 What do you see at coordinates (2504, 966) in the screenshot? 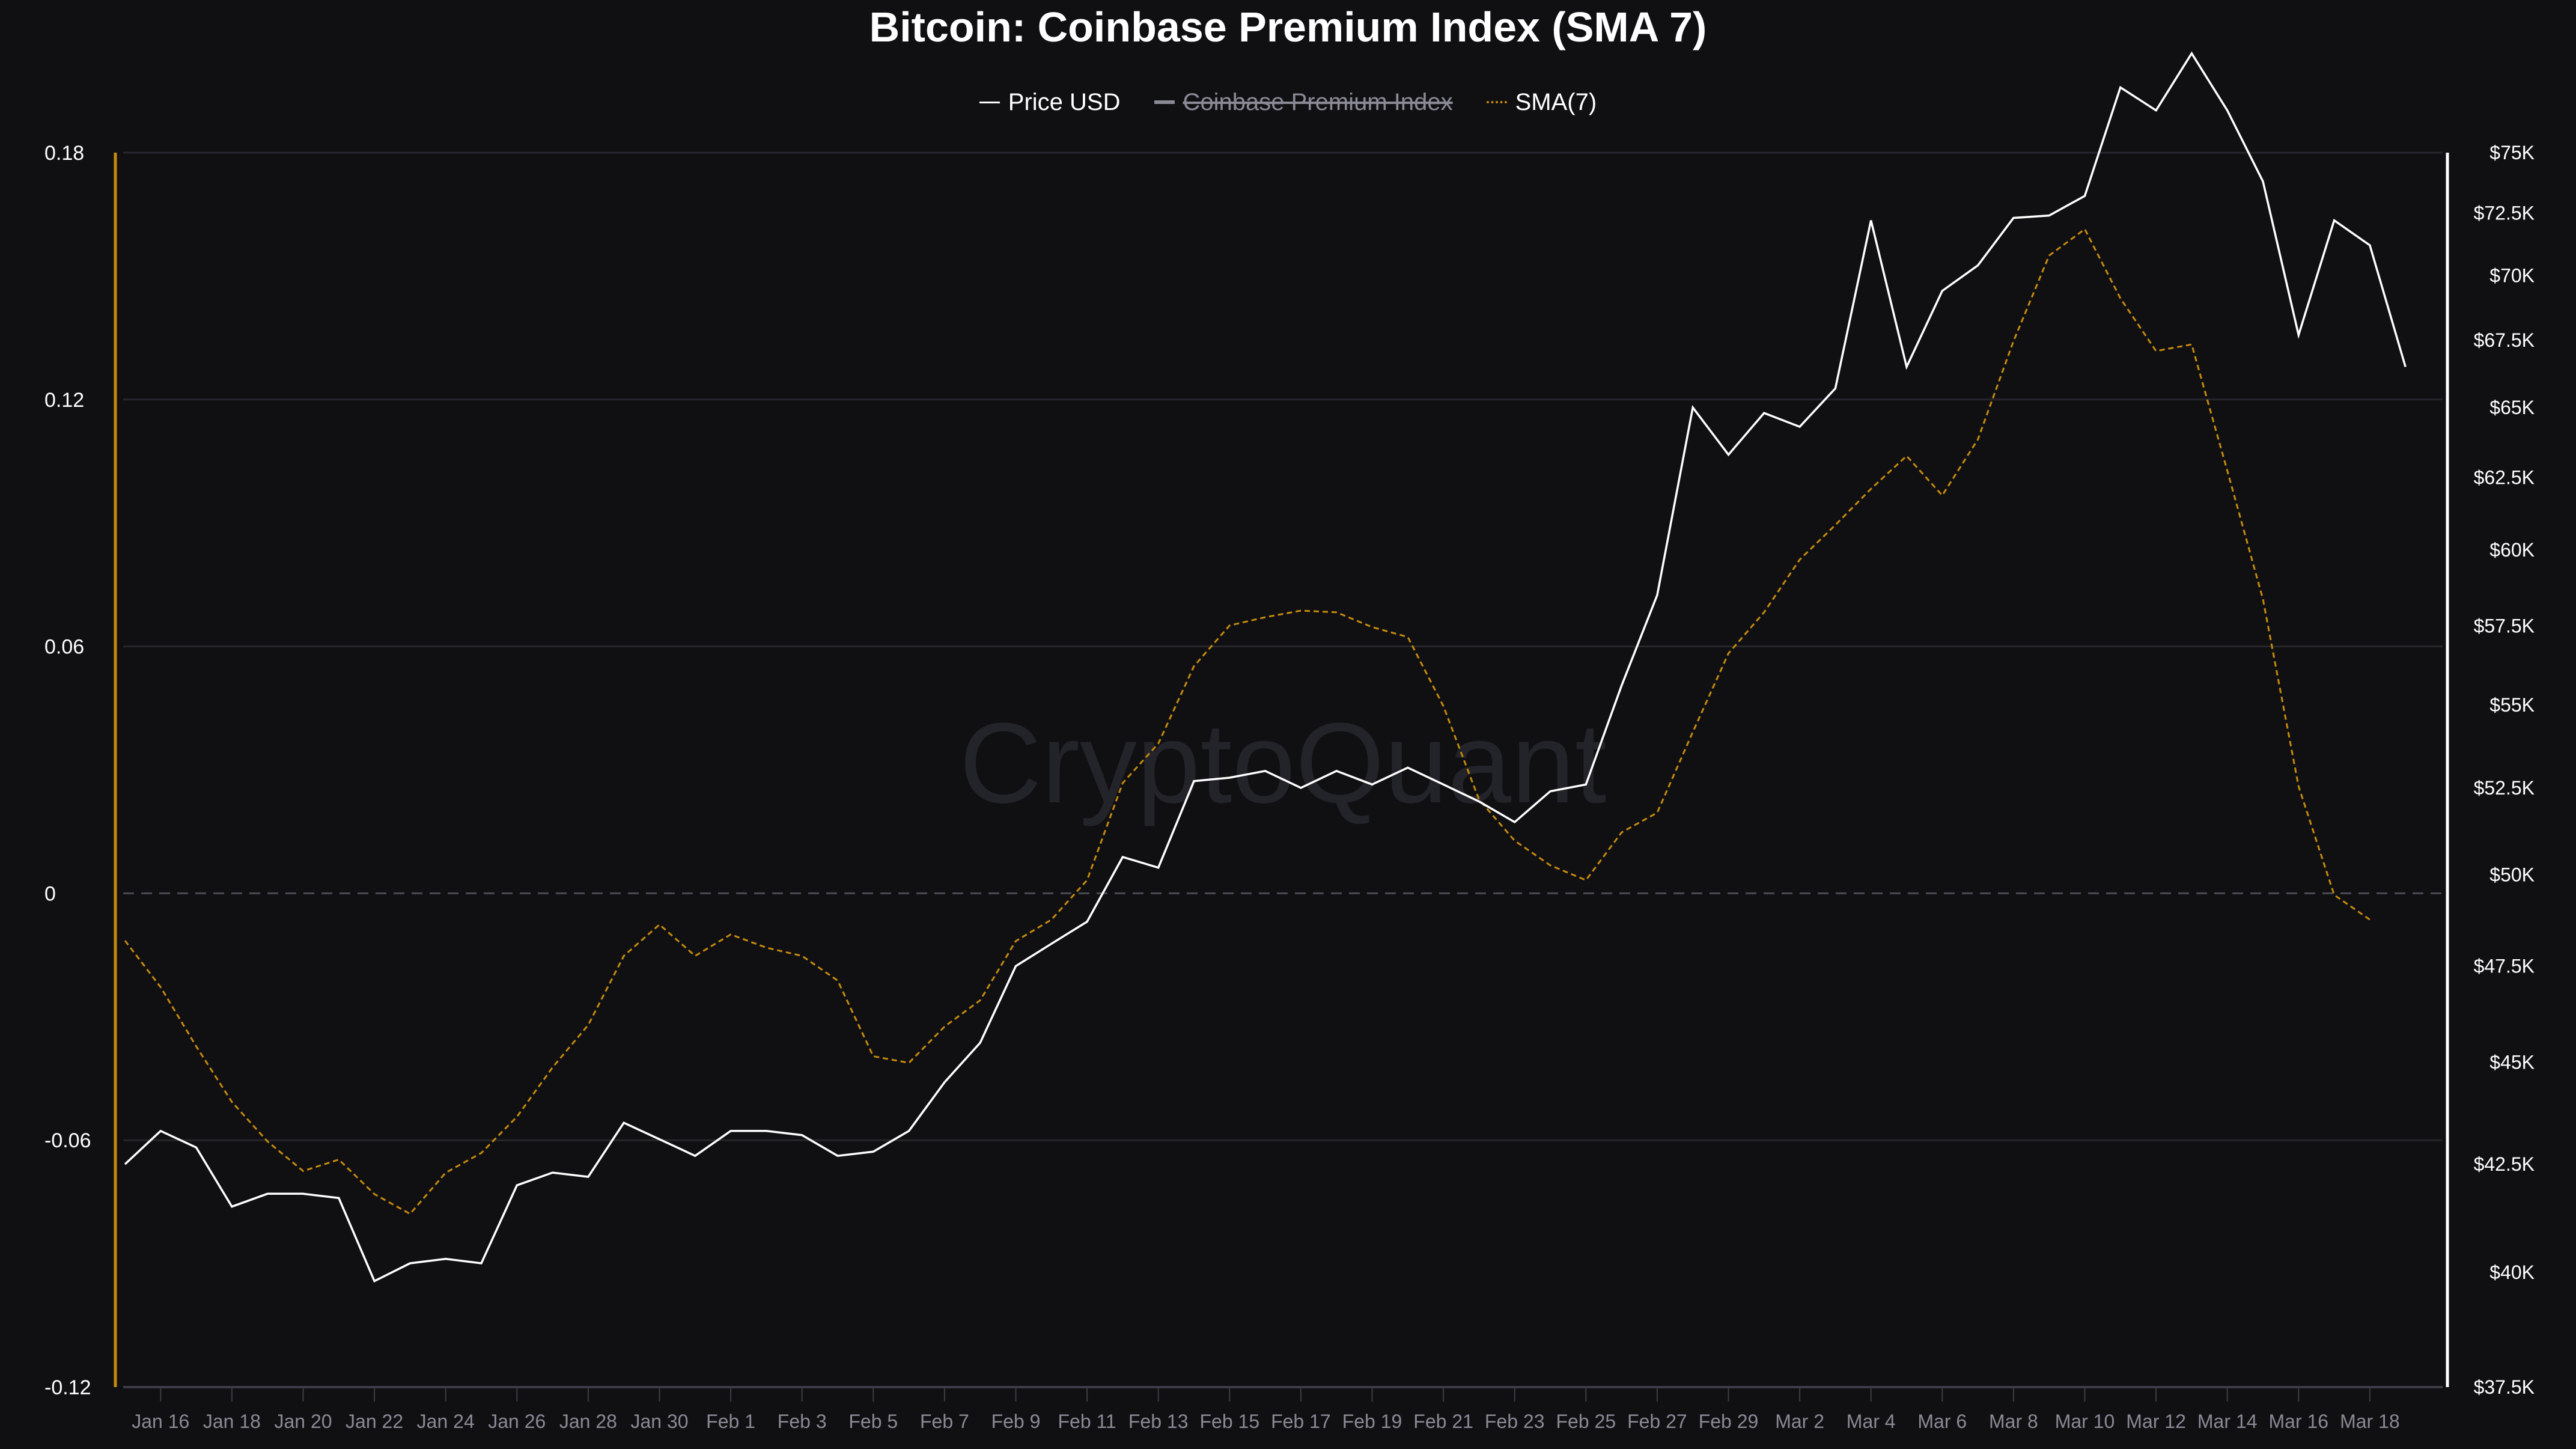
I see `right-axis-tick-label: $47.5K` at bounding box center [2504, 966].